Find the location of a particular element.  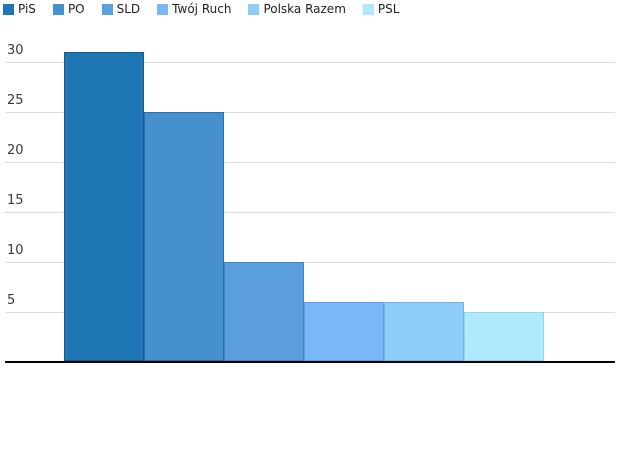

legend-item-sld: SLD is located at coordinates (121, 9).